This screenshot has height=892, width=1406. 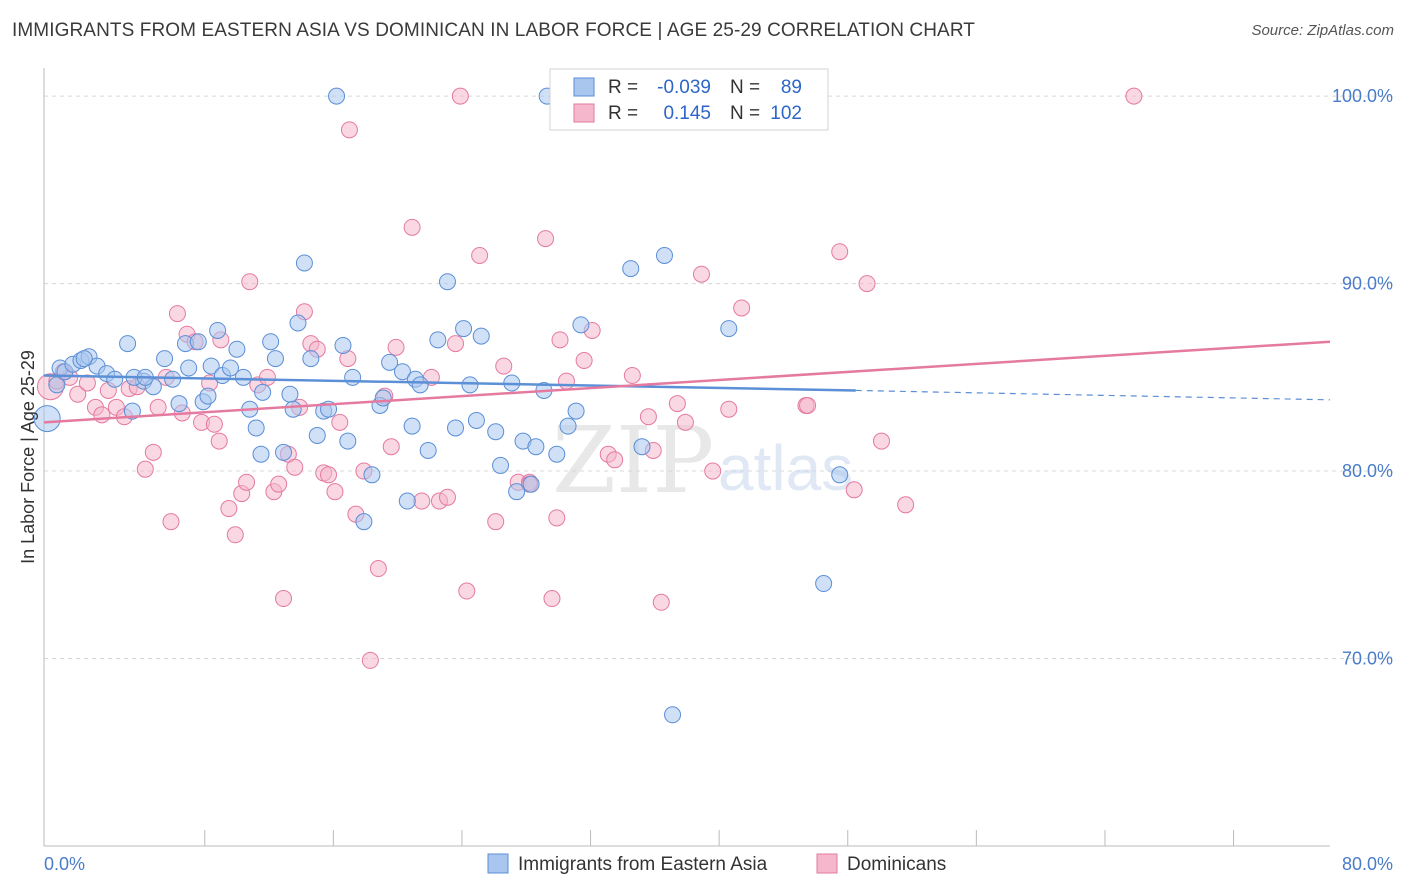 What do you see at coordinates (827, 863) in the screenshot?
I see `series-legend-swatch-pink` at bounding box center [827, 863].